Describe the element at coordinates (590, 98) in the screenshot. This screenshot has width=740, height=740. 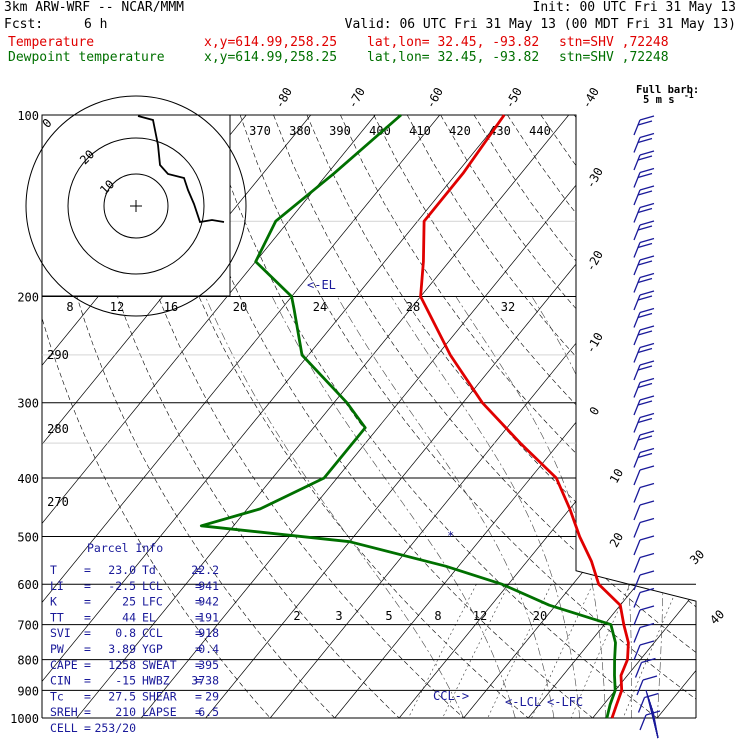
I see `temperature-tick: -40` at that location.